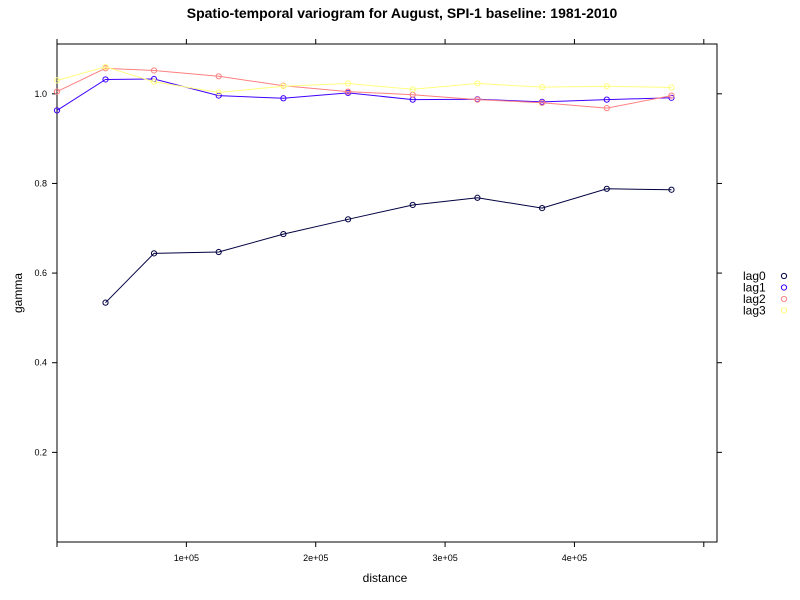  What do you see at coordinates (754, 311) in the screenshot?
I see `legend-label-lag3: lag3` at bounding box center [754, 311].